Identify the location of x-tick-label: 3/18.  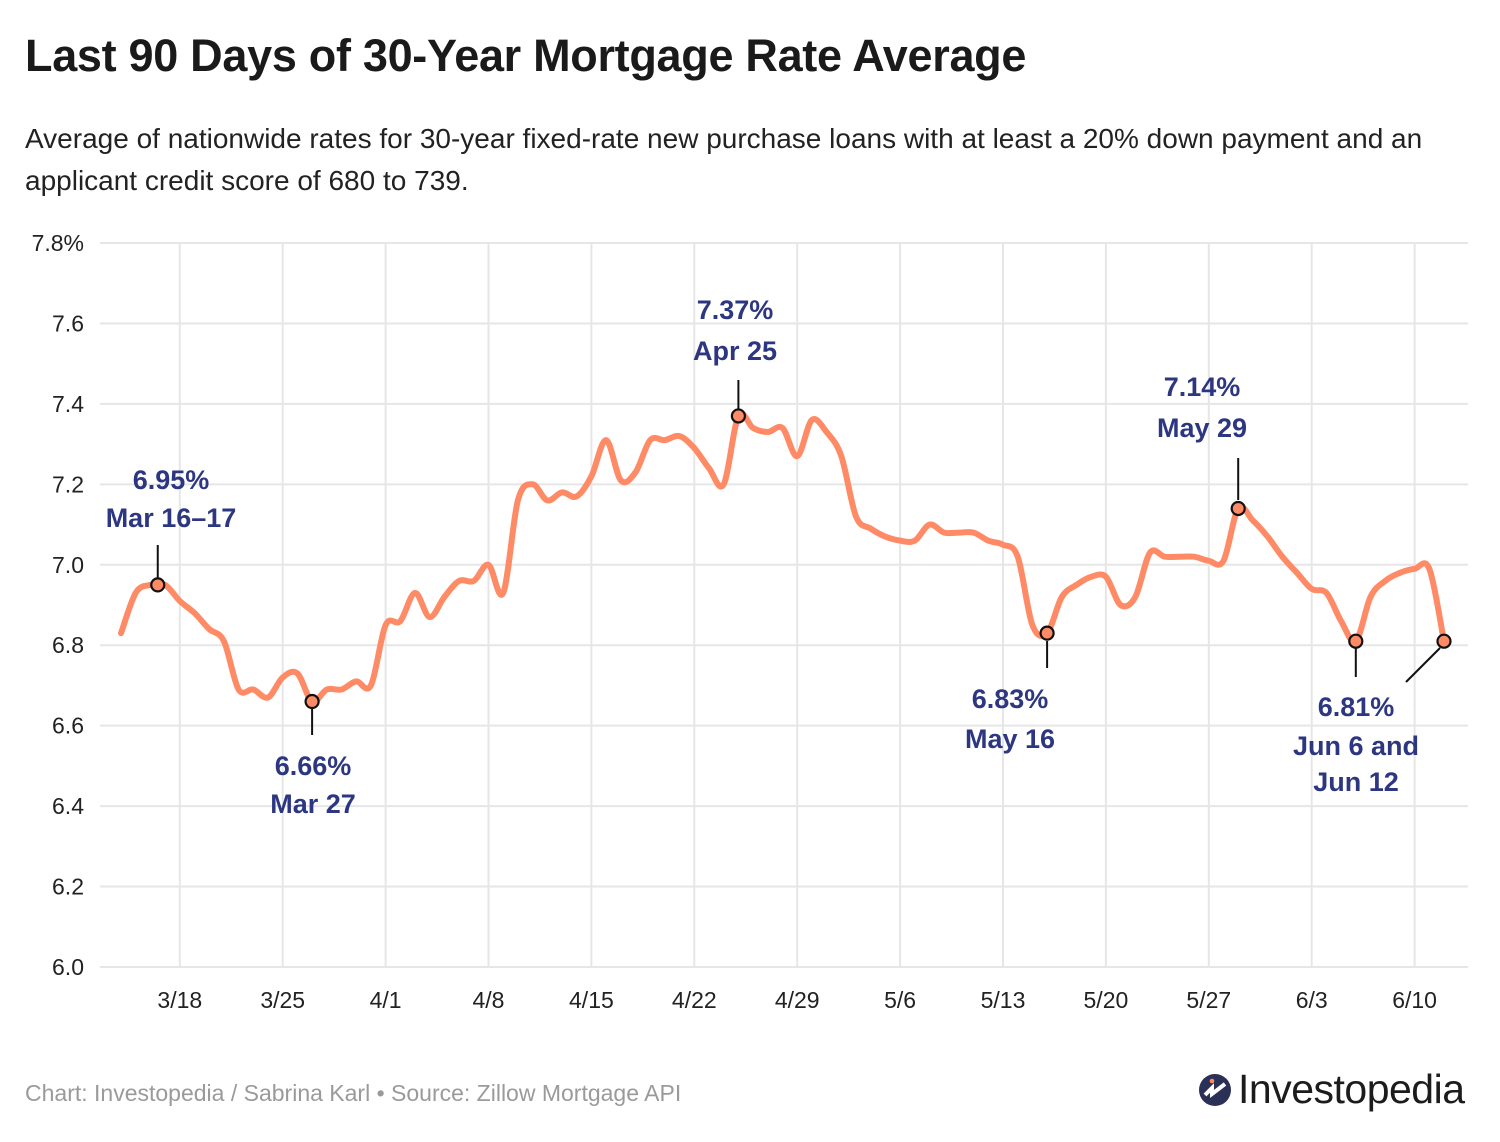
(179, 1000).